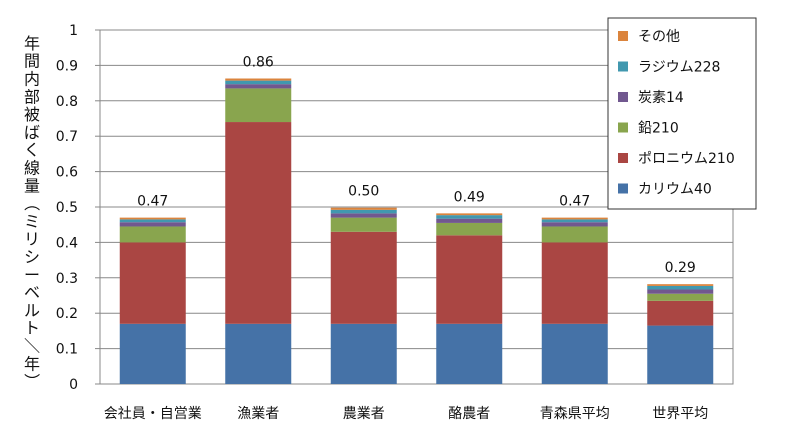 Image resolution: width=800 pixels, height=443 pixels. What do you see at coordinates (658, 129) in the screenshot?
I see `legend-entry: 鉛210` at bounding box center [658, 129].